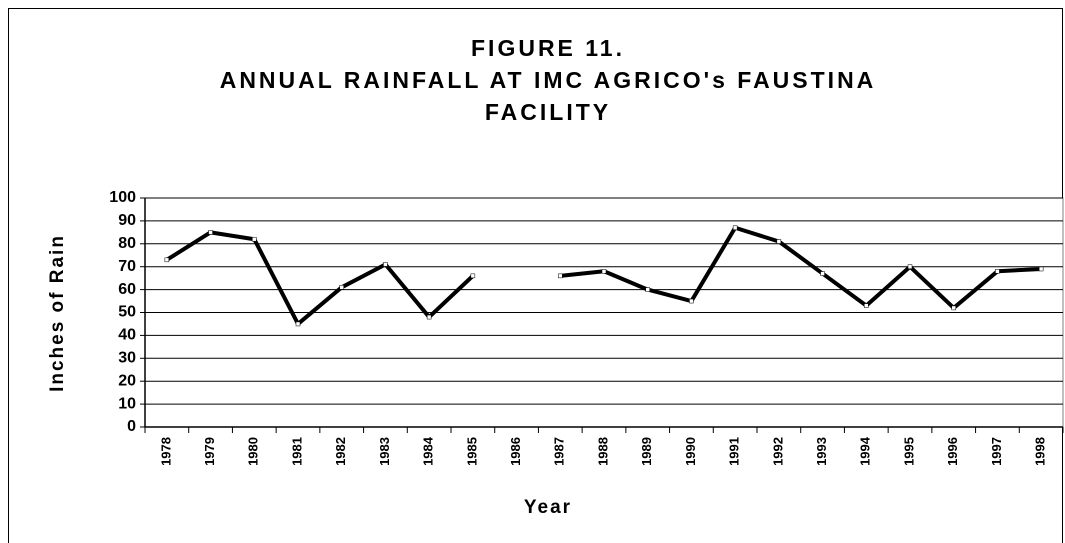  I want to click on x-tick-label: 1996, so click(952, 451).